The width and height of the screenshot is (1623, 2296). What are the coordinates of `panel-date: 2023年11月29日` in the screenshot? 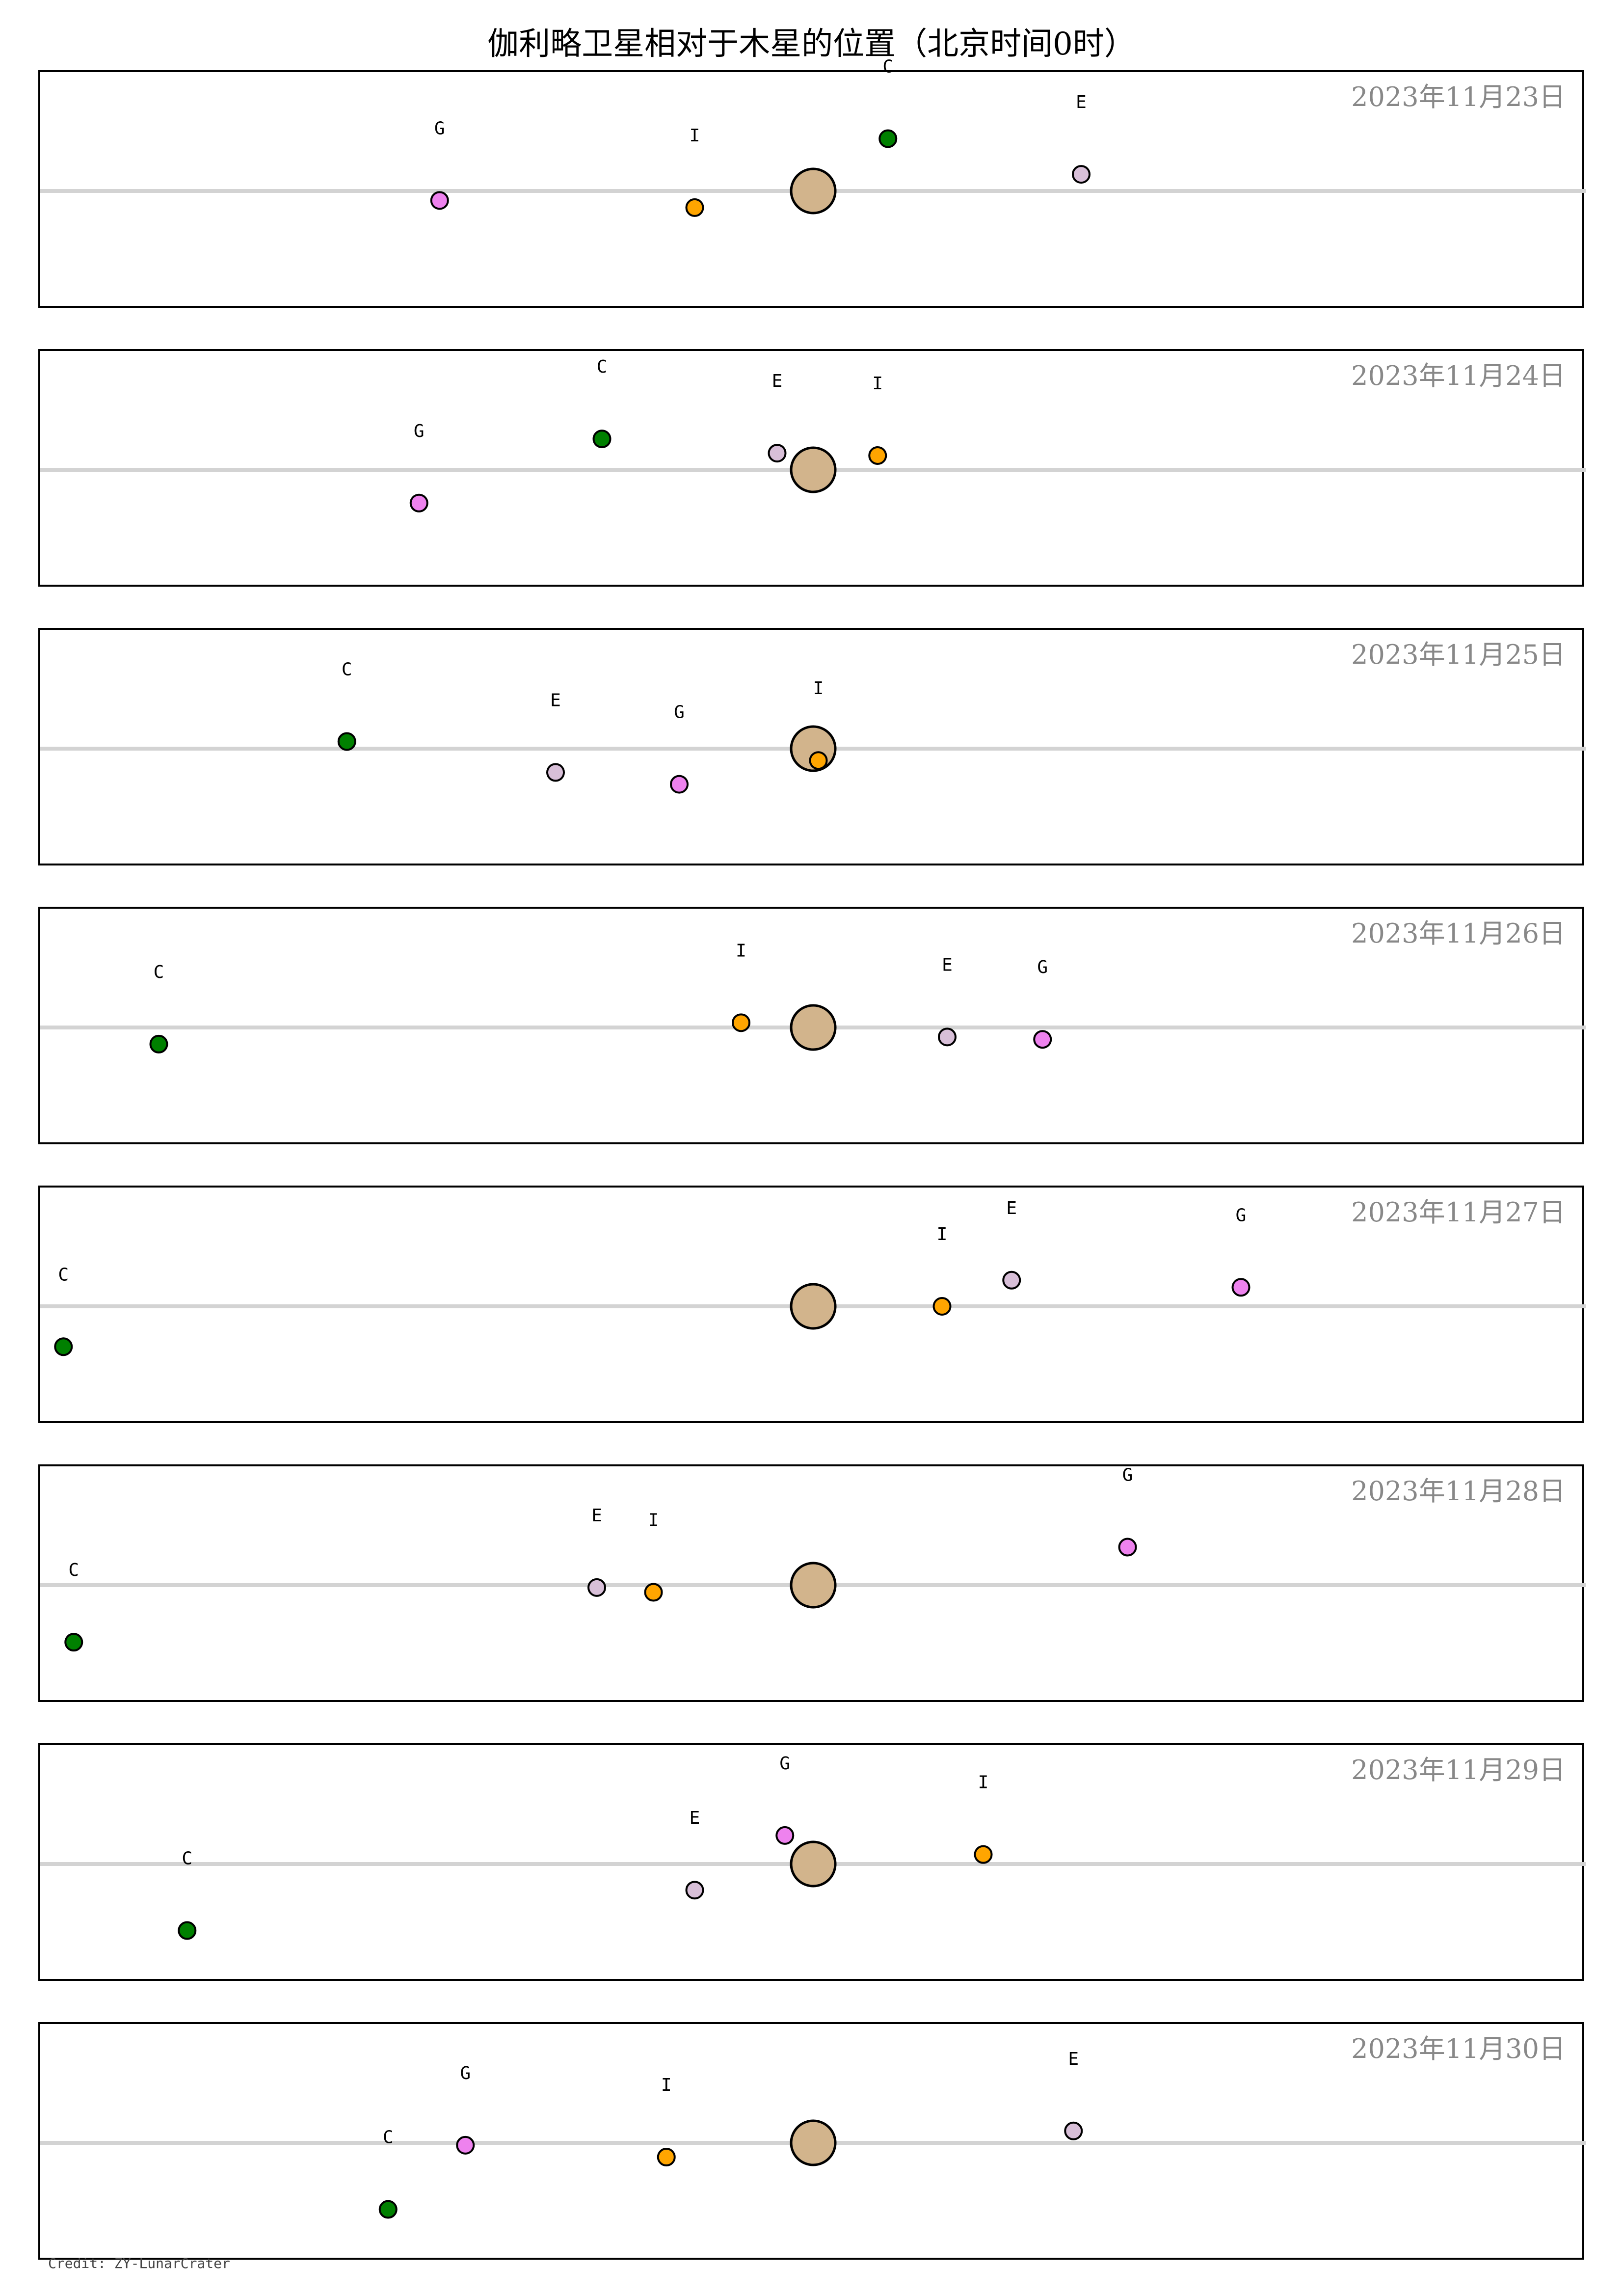 It's located at (1458, 1770).